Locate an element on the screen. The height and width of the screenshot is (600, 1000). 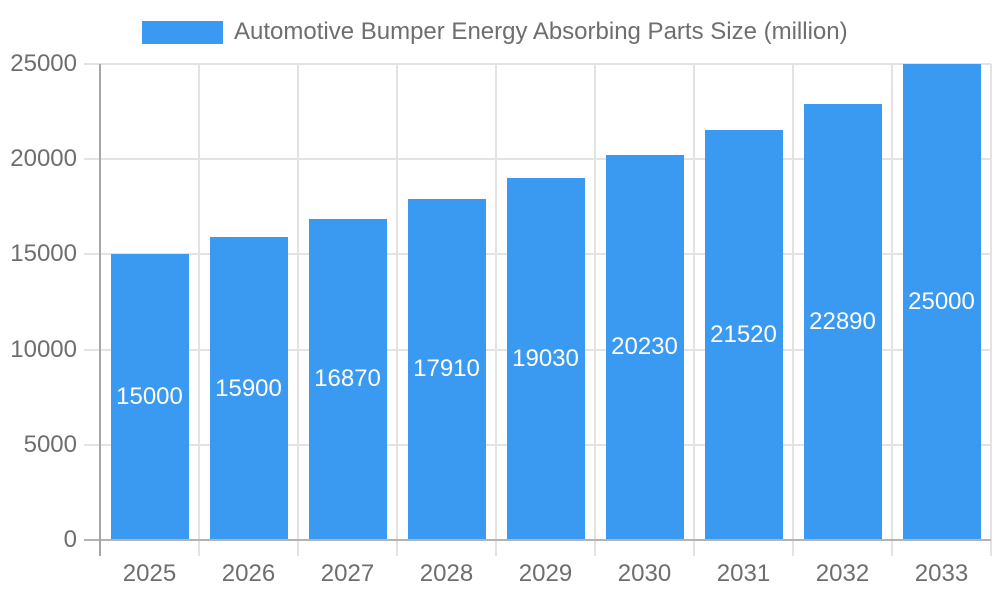
bar-2026 is located at coordinates (248, 388).